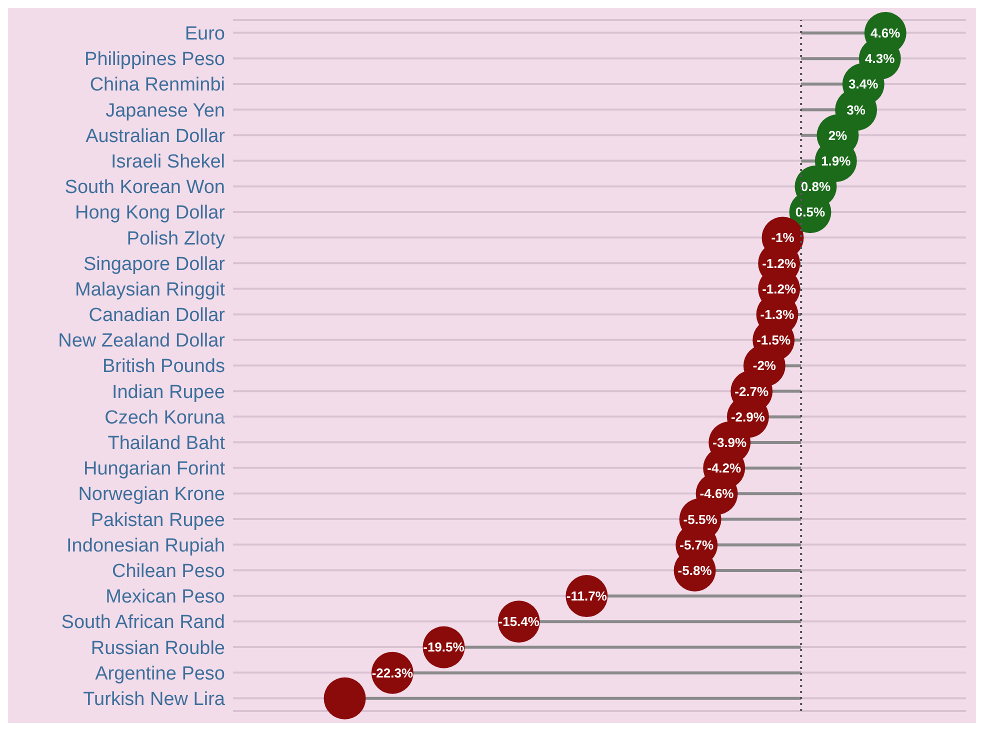 The width and height of the screenshot is (984, 731). I want to click on data-label: -1%, so click(783, 238).